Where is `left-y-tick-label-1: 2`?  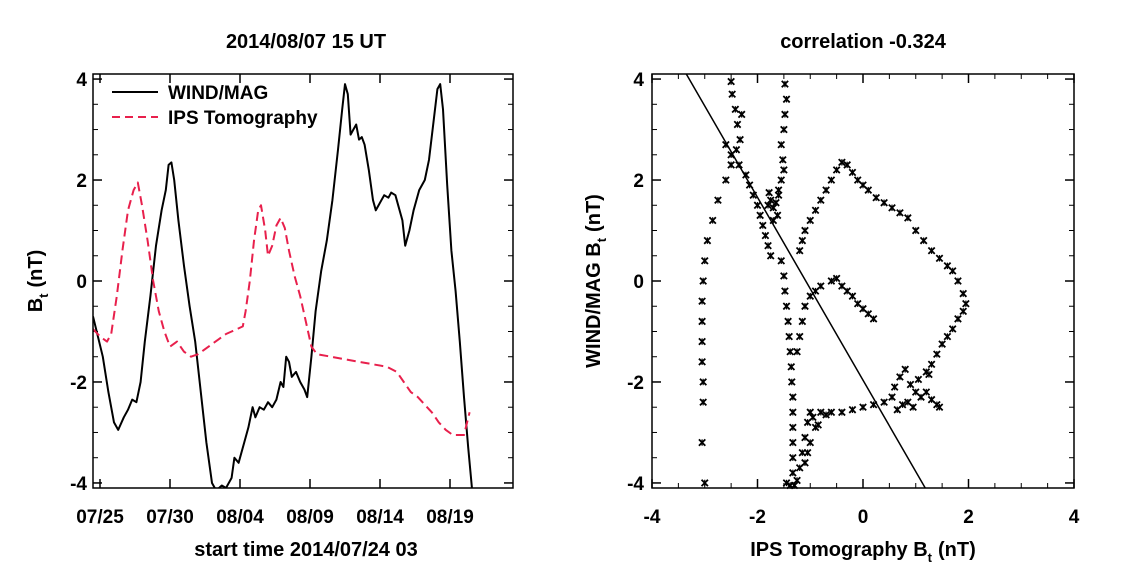
left-y-tick-label-1: 2 is located at coordinates (81, 181).